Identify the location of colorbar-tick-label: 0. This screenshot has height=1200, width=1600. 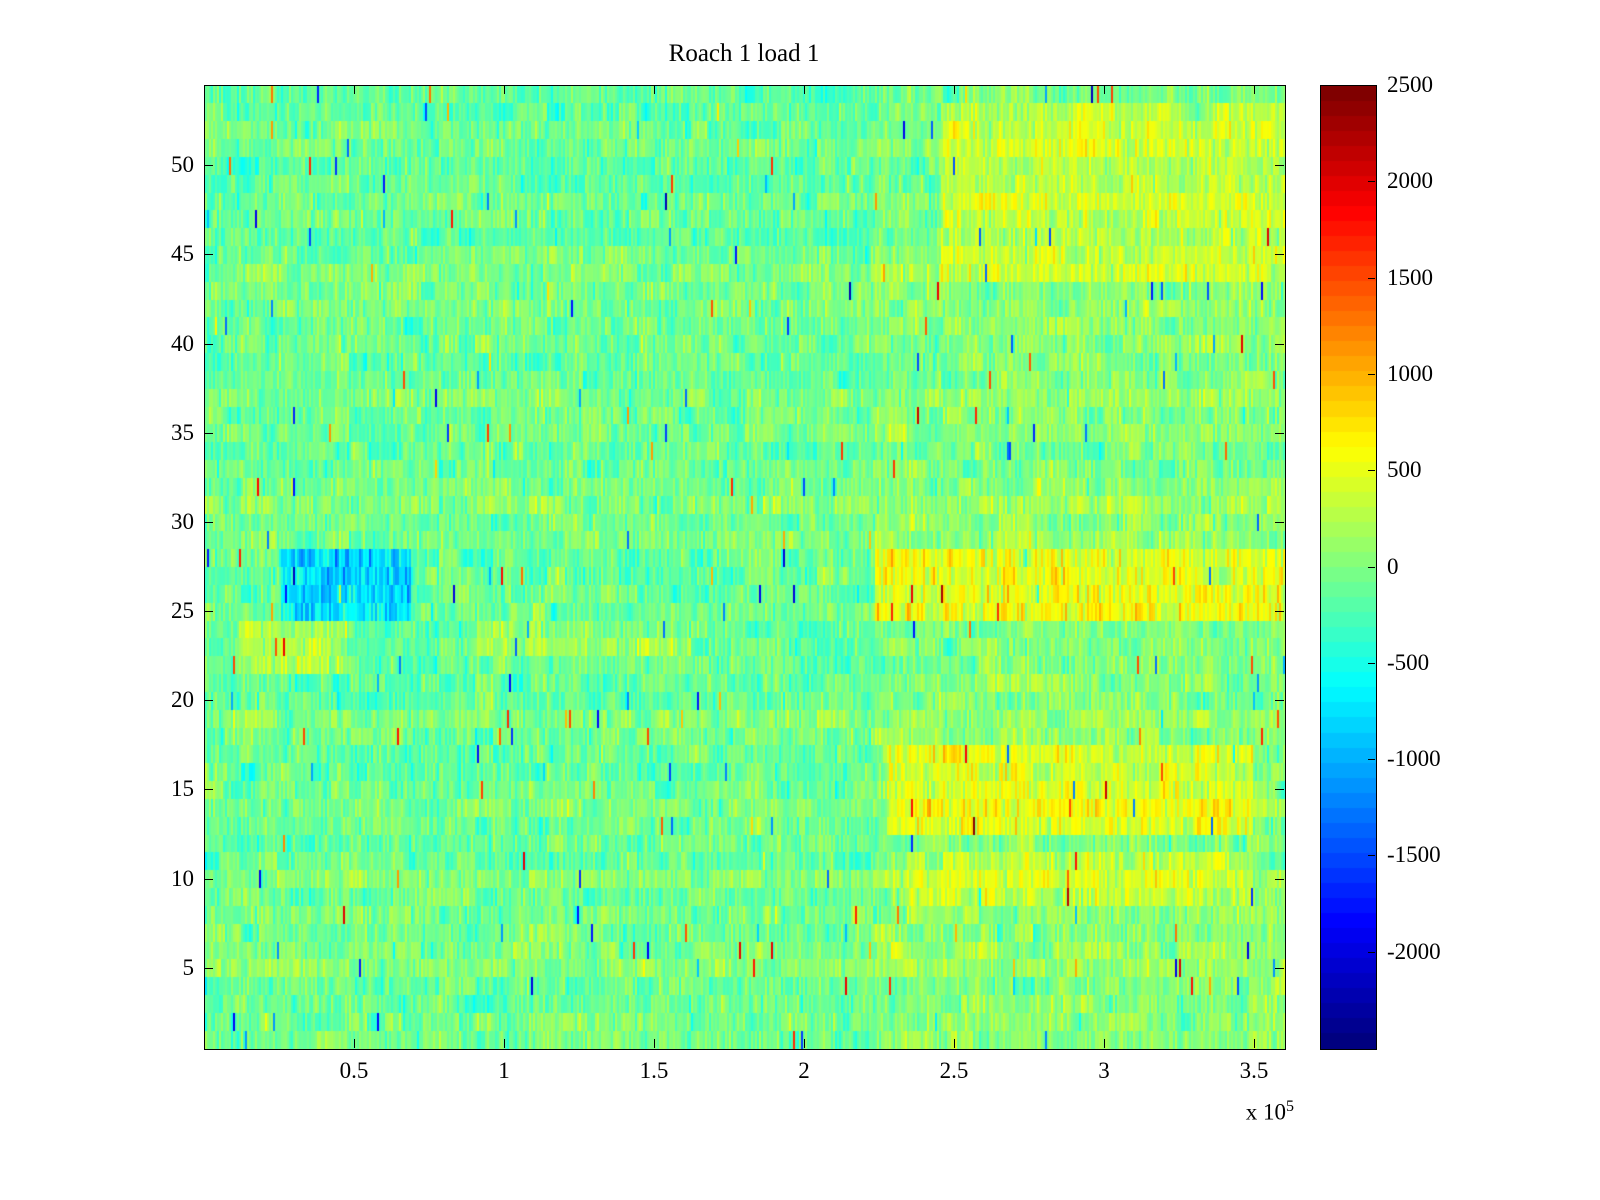
(1393, 566).